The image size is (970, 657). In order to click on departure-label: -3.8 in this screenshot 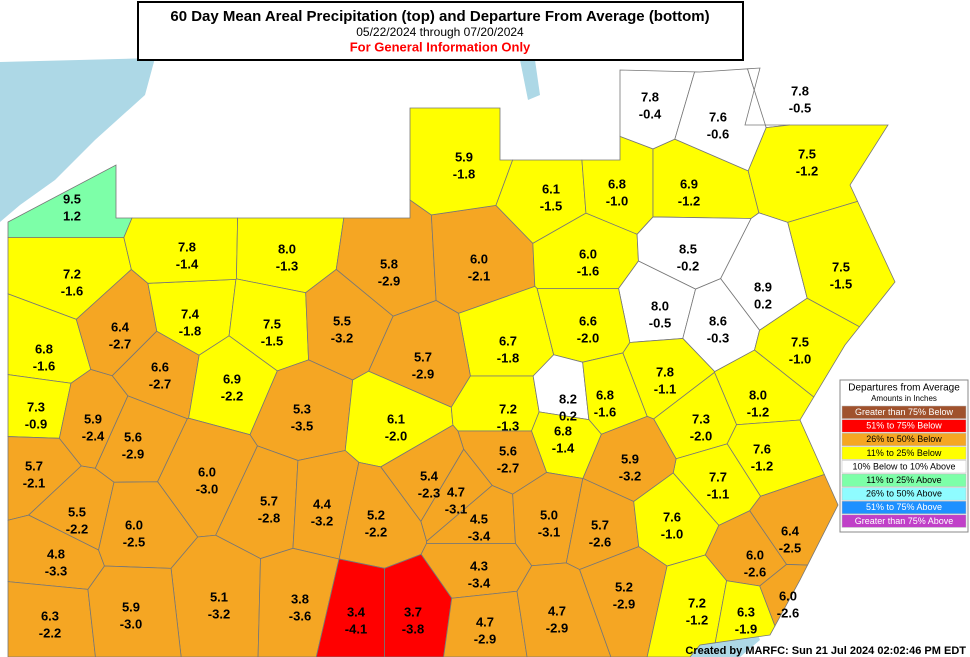, I will do `click(413, 628)`.